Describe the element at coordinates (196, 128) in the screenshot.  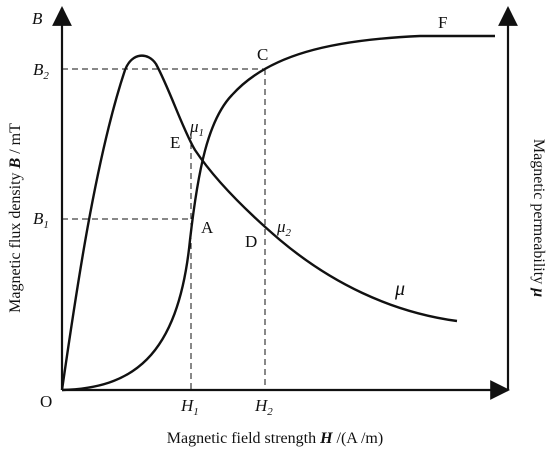
I see `point-mu1: μ1` at that location.